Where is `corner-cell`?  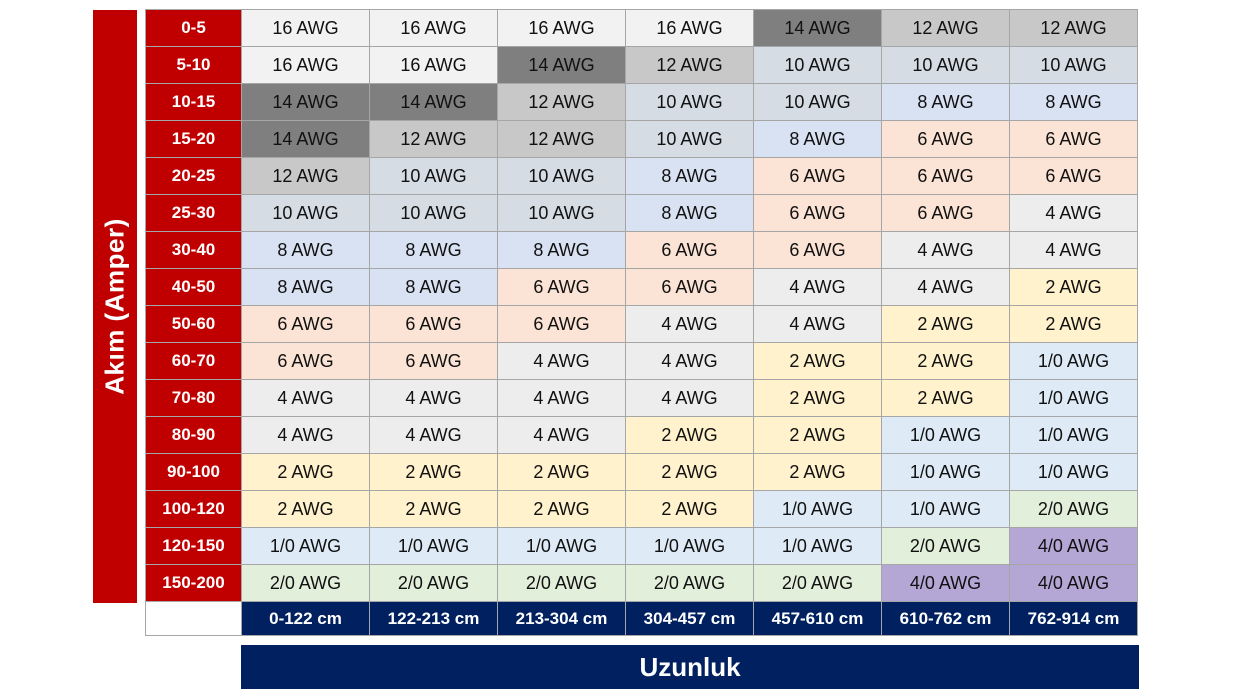 corner-cell is located at coordinates (193, 618).